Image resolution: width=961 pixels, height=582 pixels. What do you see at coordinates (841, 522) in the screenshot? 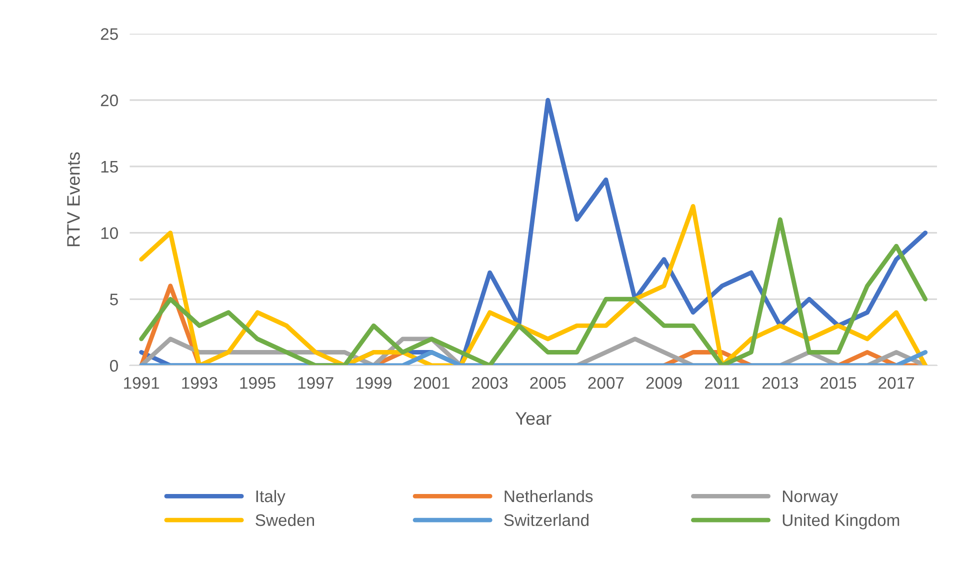
I see `legend-label: United Kingdom` at bounding box center [841, 522].